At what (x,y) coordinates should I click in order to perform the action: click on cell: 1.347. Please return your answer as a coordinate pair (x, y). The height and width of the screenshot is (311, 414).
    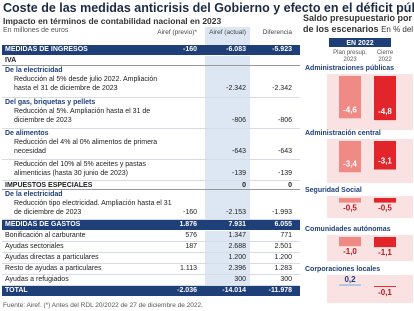
    Looking at the image, I should click on (237, 235).